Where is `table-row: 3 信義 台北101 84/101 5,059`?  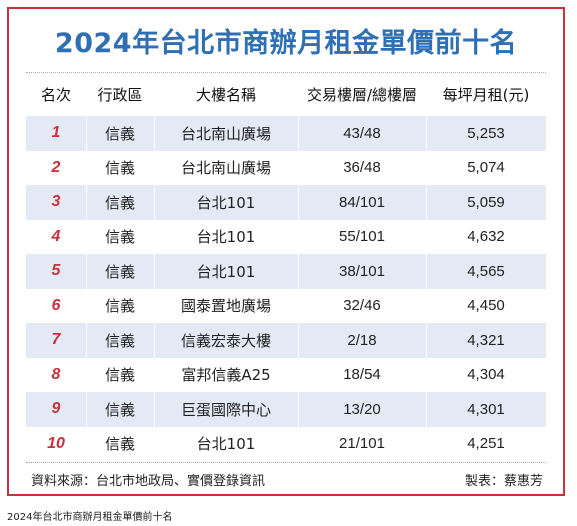
table-row: 3 信義 台北101 84/101 5,059 is located at coordinates (286, 202).